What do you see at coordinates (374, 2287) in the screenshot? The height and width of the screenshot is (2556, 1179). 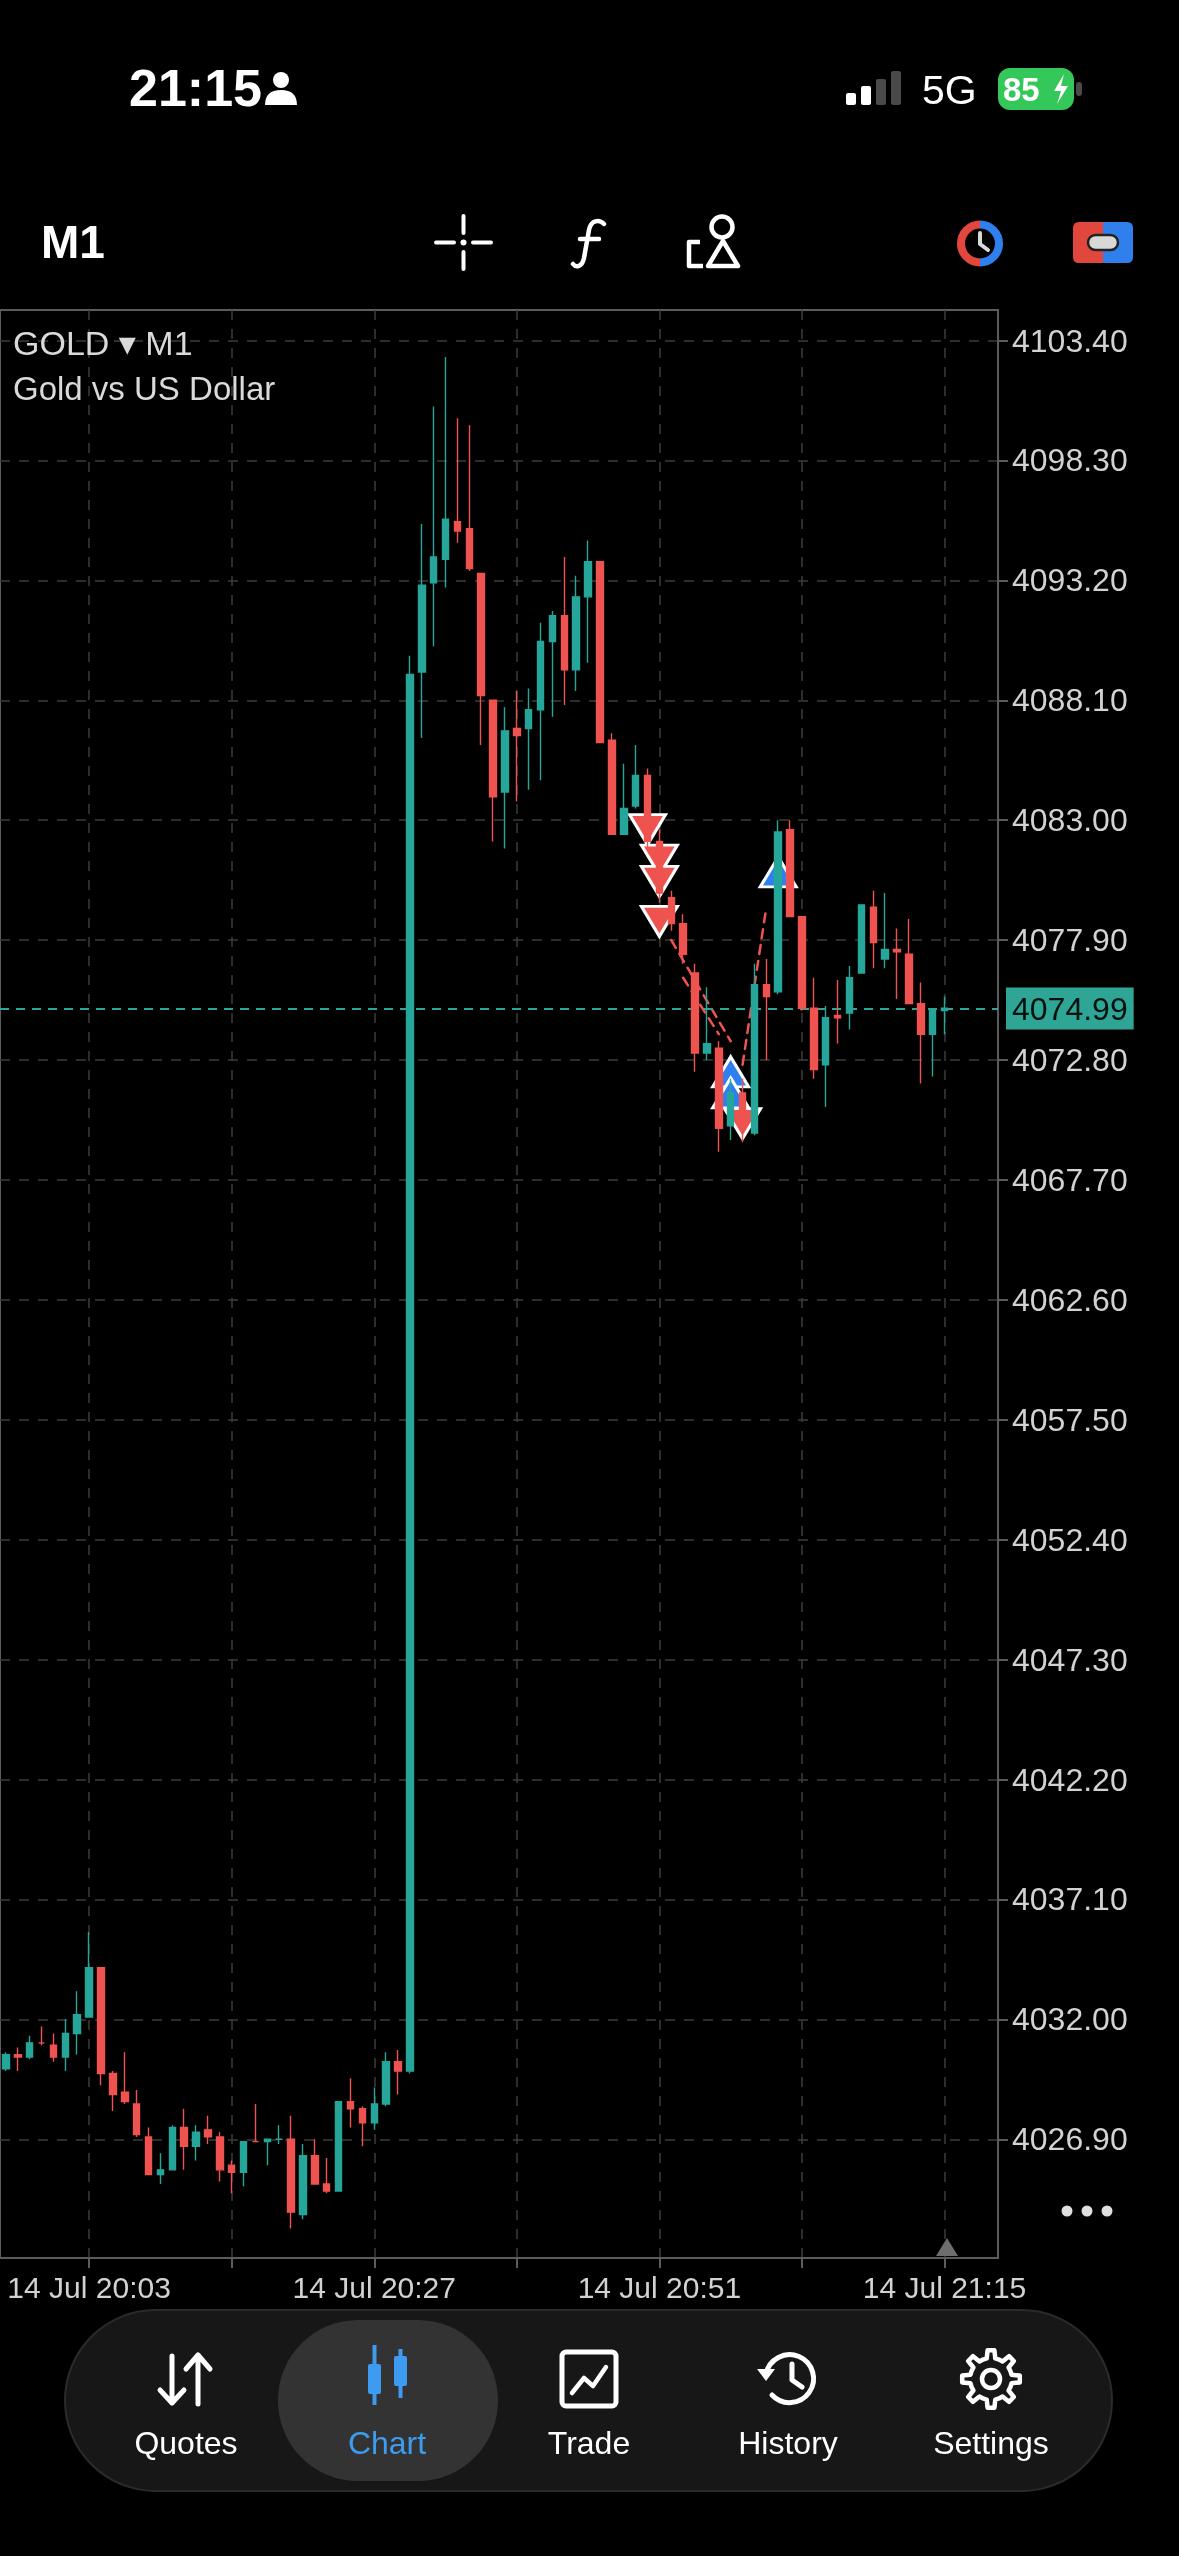 I see `x-tick-label: 14 Jul 20:27` at bounding box center [374, 2287].